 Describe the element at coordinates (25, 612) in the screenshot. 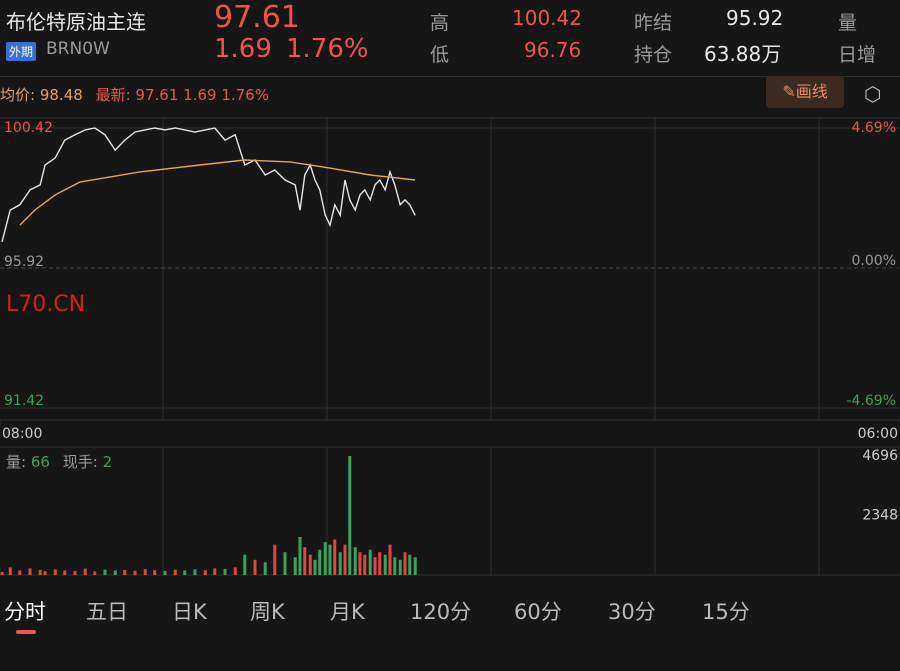

I see `tab: 分时` at that location.